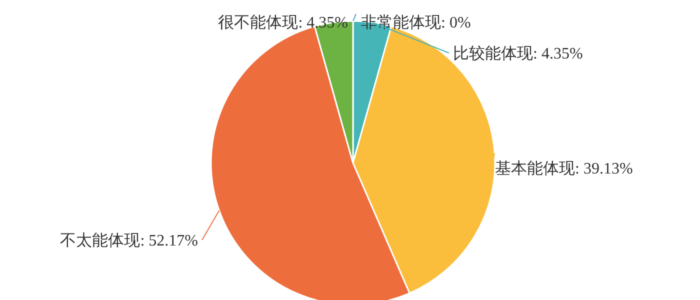 The height and width of the screenshot is (300, 700). Describe the element at coordinates (518, 53) in the screenshot. I see `slice-label: 比较能体现: 4.35%` at that location.